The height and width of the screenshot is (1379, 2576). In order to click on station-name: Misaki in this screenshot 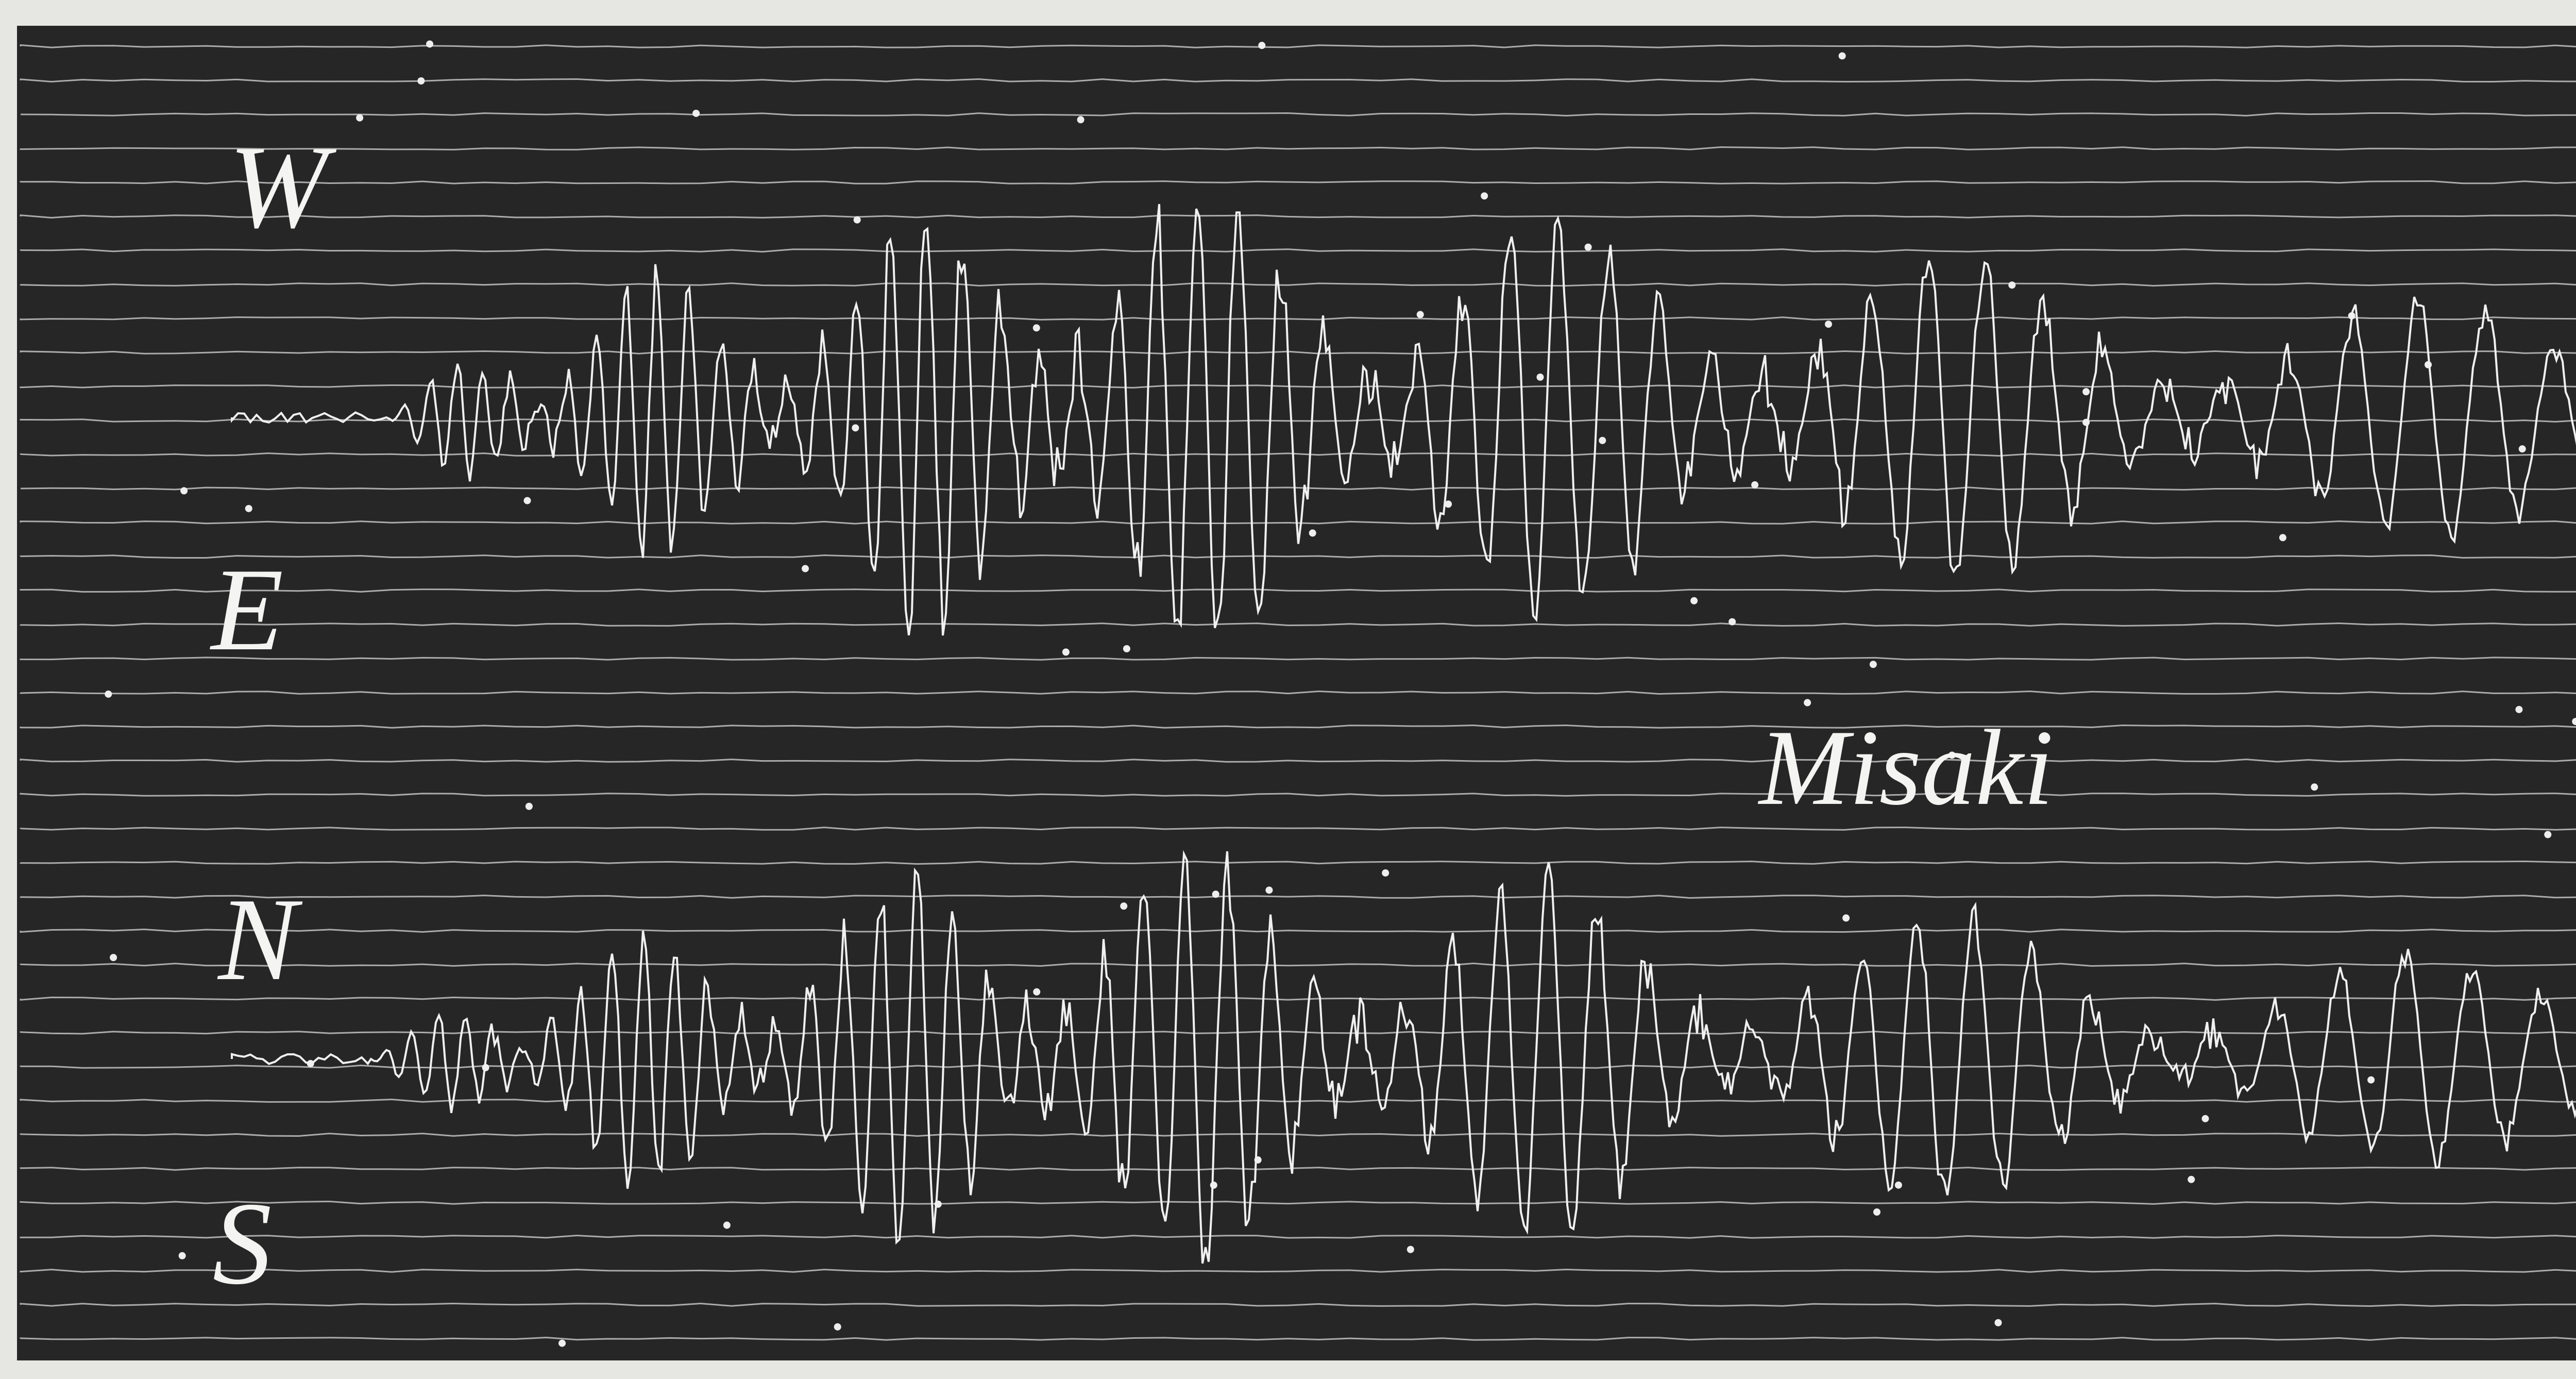, I will do `click(1906, 768)`.